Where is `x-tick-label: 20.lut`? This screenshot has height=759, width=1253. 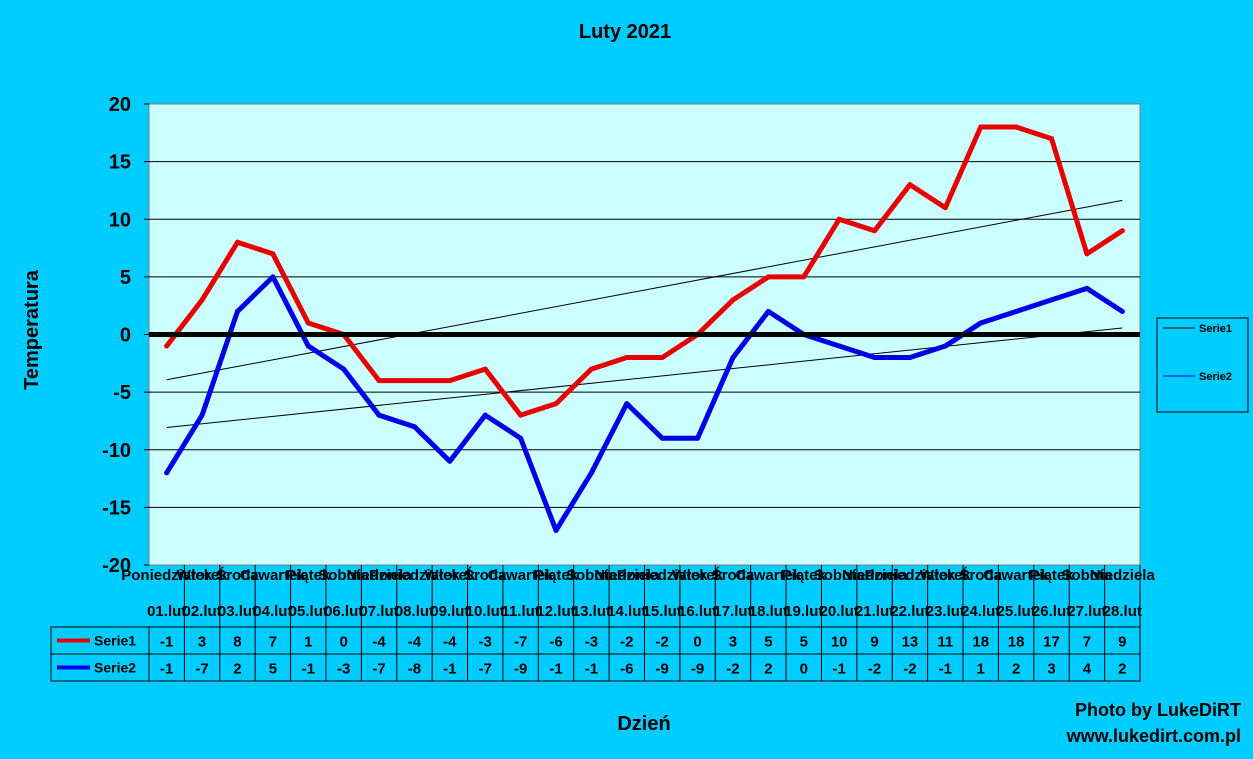
x-tick-label: 20.lut is located at coordinates (839, 611).